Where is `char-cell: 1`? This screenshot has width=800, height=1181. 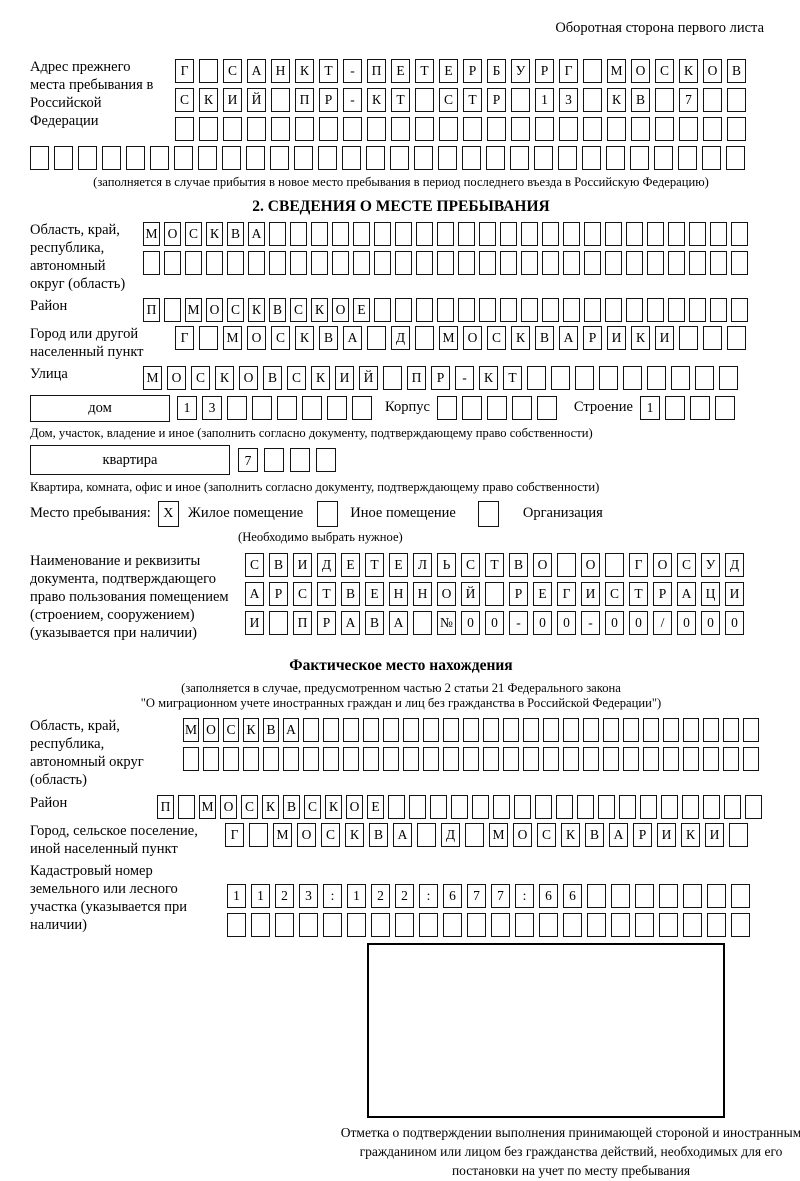 char-cell: 1 is located at coordinates (649, 408).